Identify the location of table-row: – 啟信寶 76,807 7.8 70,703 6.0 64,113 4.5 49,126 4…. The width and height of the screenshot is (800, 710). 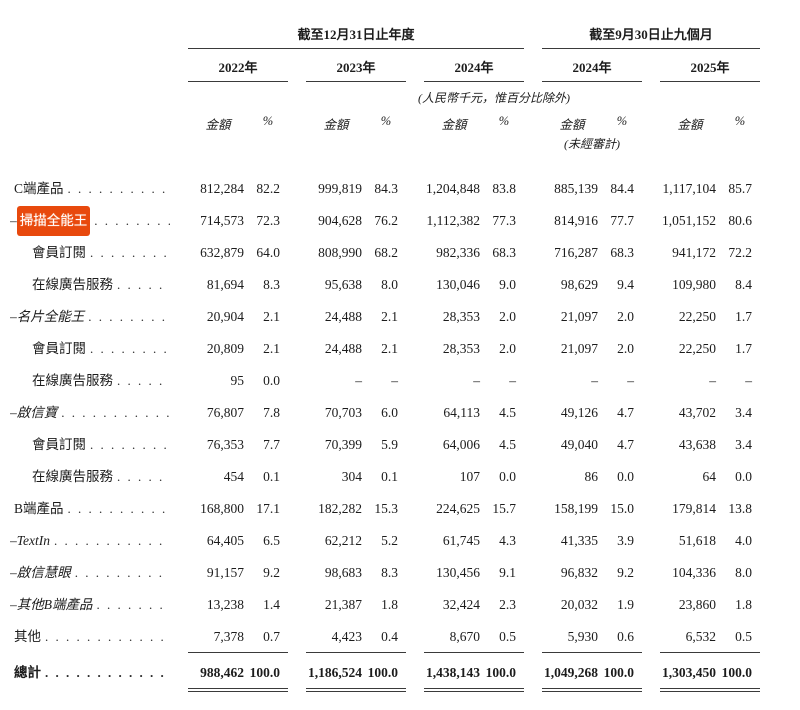
(398, 414).